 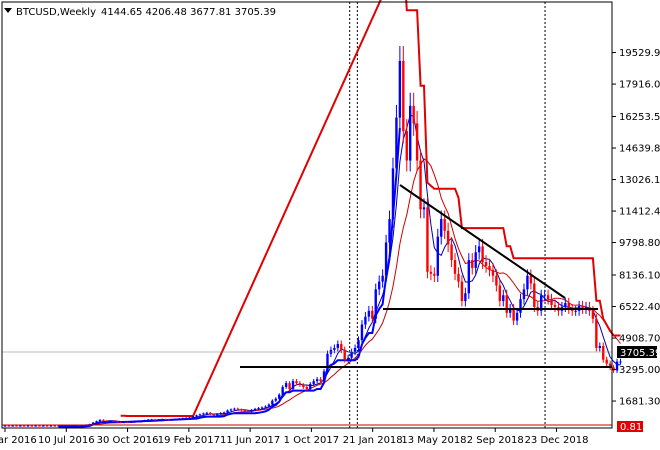 I want to click on indicator-marker: 0.81, so click(x=630, y=427).